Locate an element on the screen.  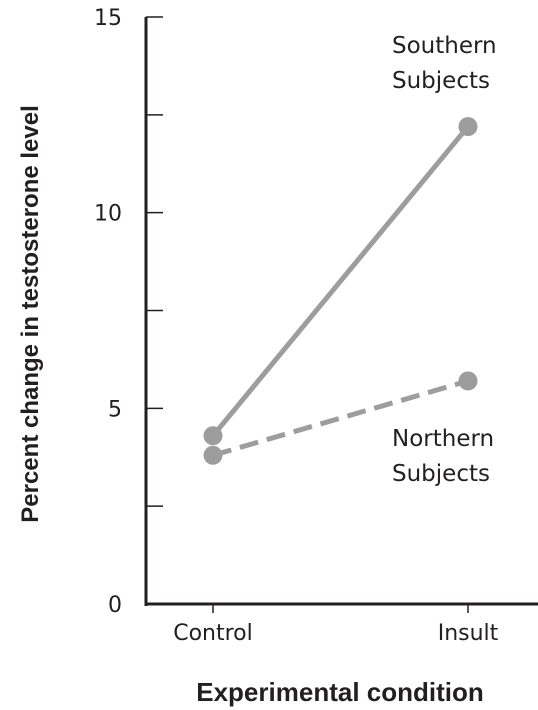
data-point-southern-insult is located at coordinates (468, 127).